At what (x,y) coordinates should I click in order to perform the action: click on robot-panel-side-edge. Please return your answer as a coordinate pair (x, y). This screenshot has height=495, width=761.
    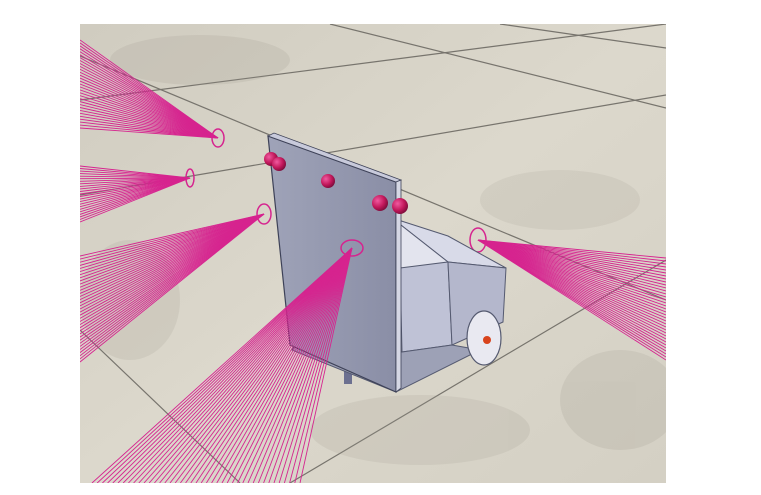
    Looking at the image, I should click on (398, 286).